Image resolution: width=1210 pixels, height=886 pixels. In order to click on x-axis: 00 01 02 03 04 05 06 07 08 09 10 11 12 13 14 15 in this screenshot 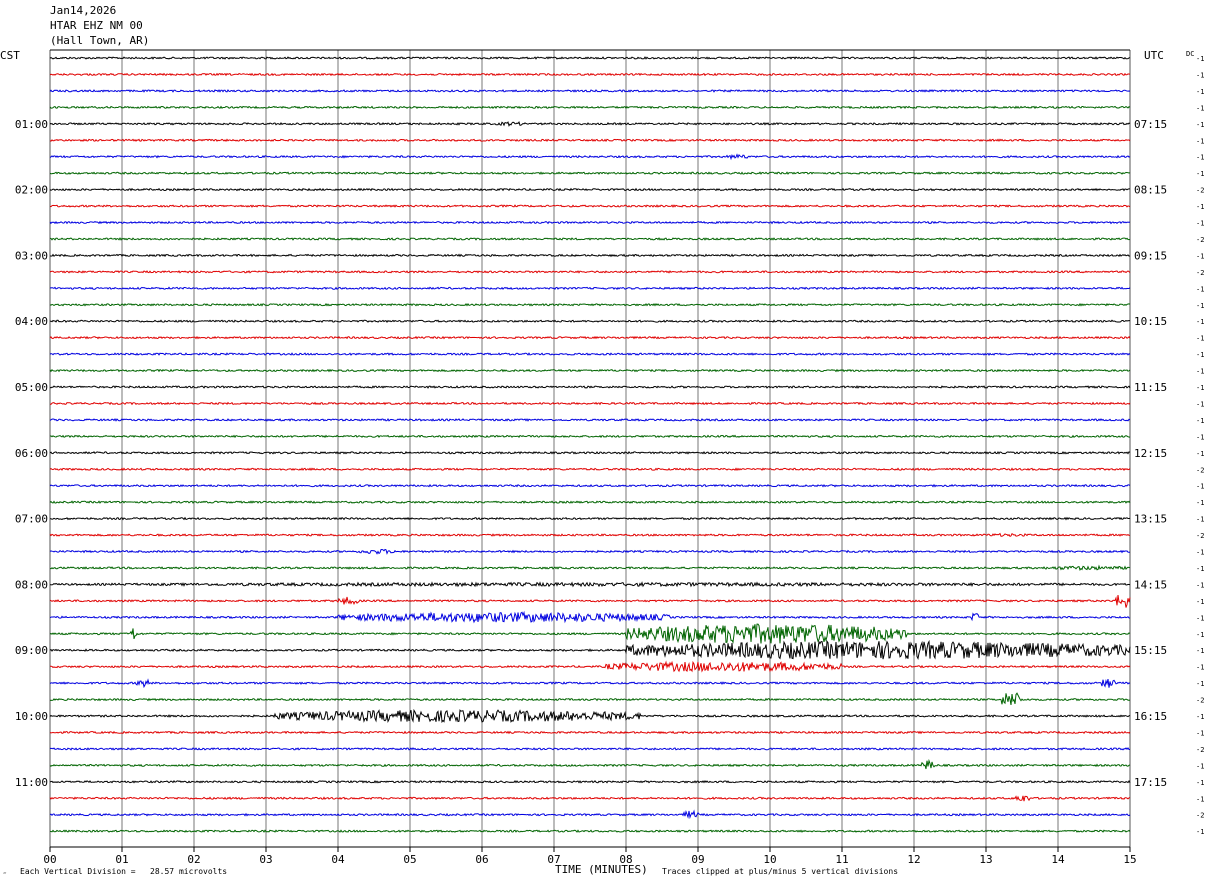, I will do `click(590, 856)`.